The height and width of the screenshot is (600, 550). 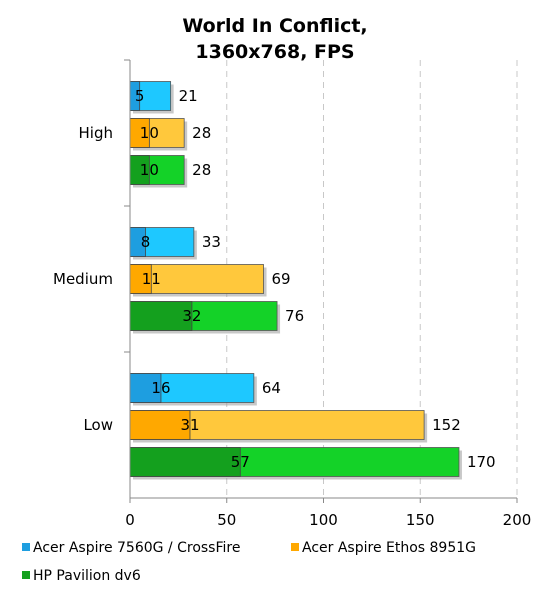 What do you see at coordinates (446, 425) in the screenshot?
I see `avg-value-label: 152` at bounding box center [446, 425].